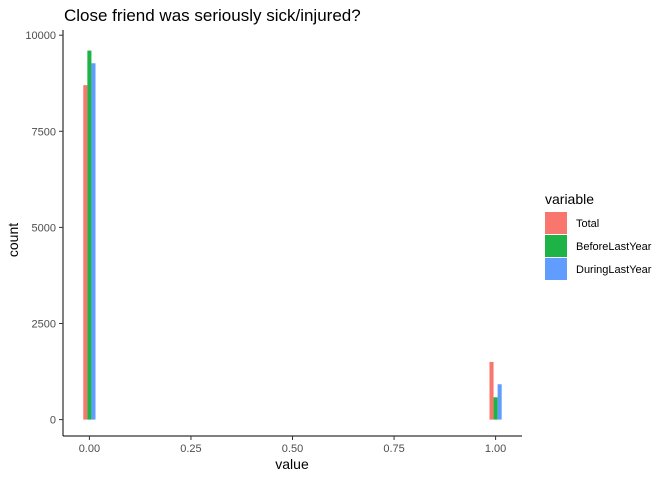 This screenshot has height=480, width=672. What do you see at coordinates (212, 15) in the screenshot?
I see `chart-title: Close friend was seriously sick/injured?` at bounding box center [212, 15].